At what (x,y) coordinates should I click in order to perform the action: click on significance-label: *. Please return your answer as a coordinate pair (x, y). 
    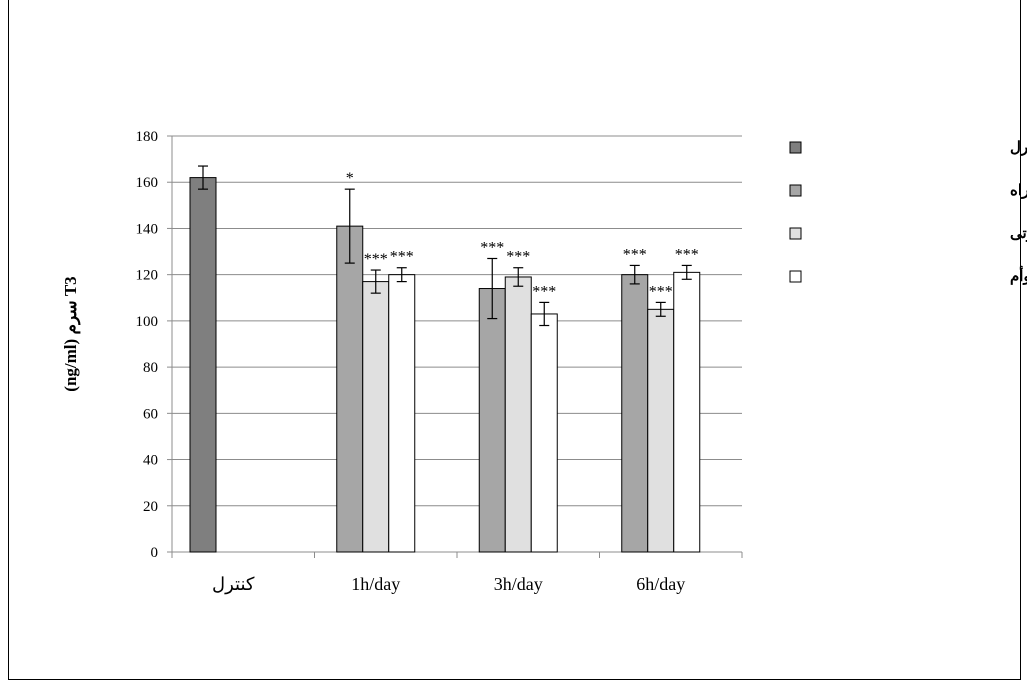
    Looking at the image, I should click on (350, 178).